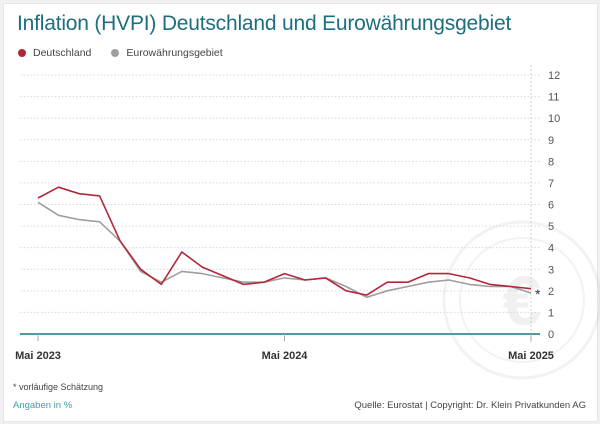 The height and width of the screenshot is (424, 600). What do you see at coordinates (531, 356) in the screenshot?
I see `x-tick-label: Mai 2025` at bounding box center [531, 356].